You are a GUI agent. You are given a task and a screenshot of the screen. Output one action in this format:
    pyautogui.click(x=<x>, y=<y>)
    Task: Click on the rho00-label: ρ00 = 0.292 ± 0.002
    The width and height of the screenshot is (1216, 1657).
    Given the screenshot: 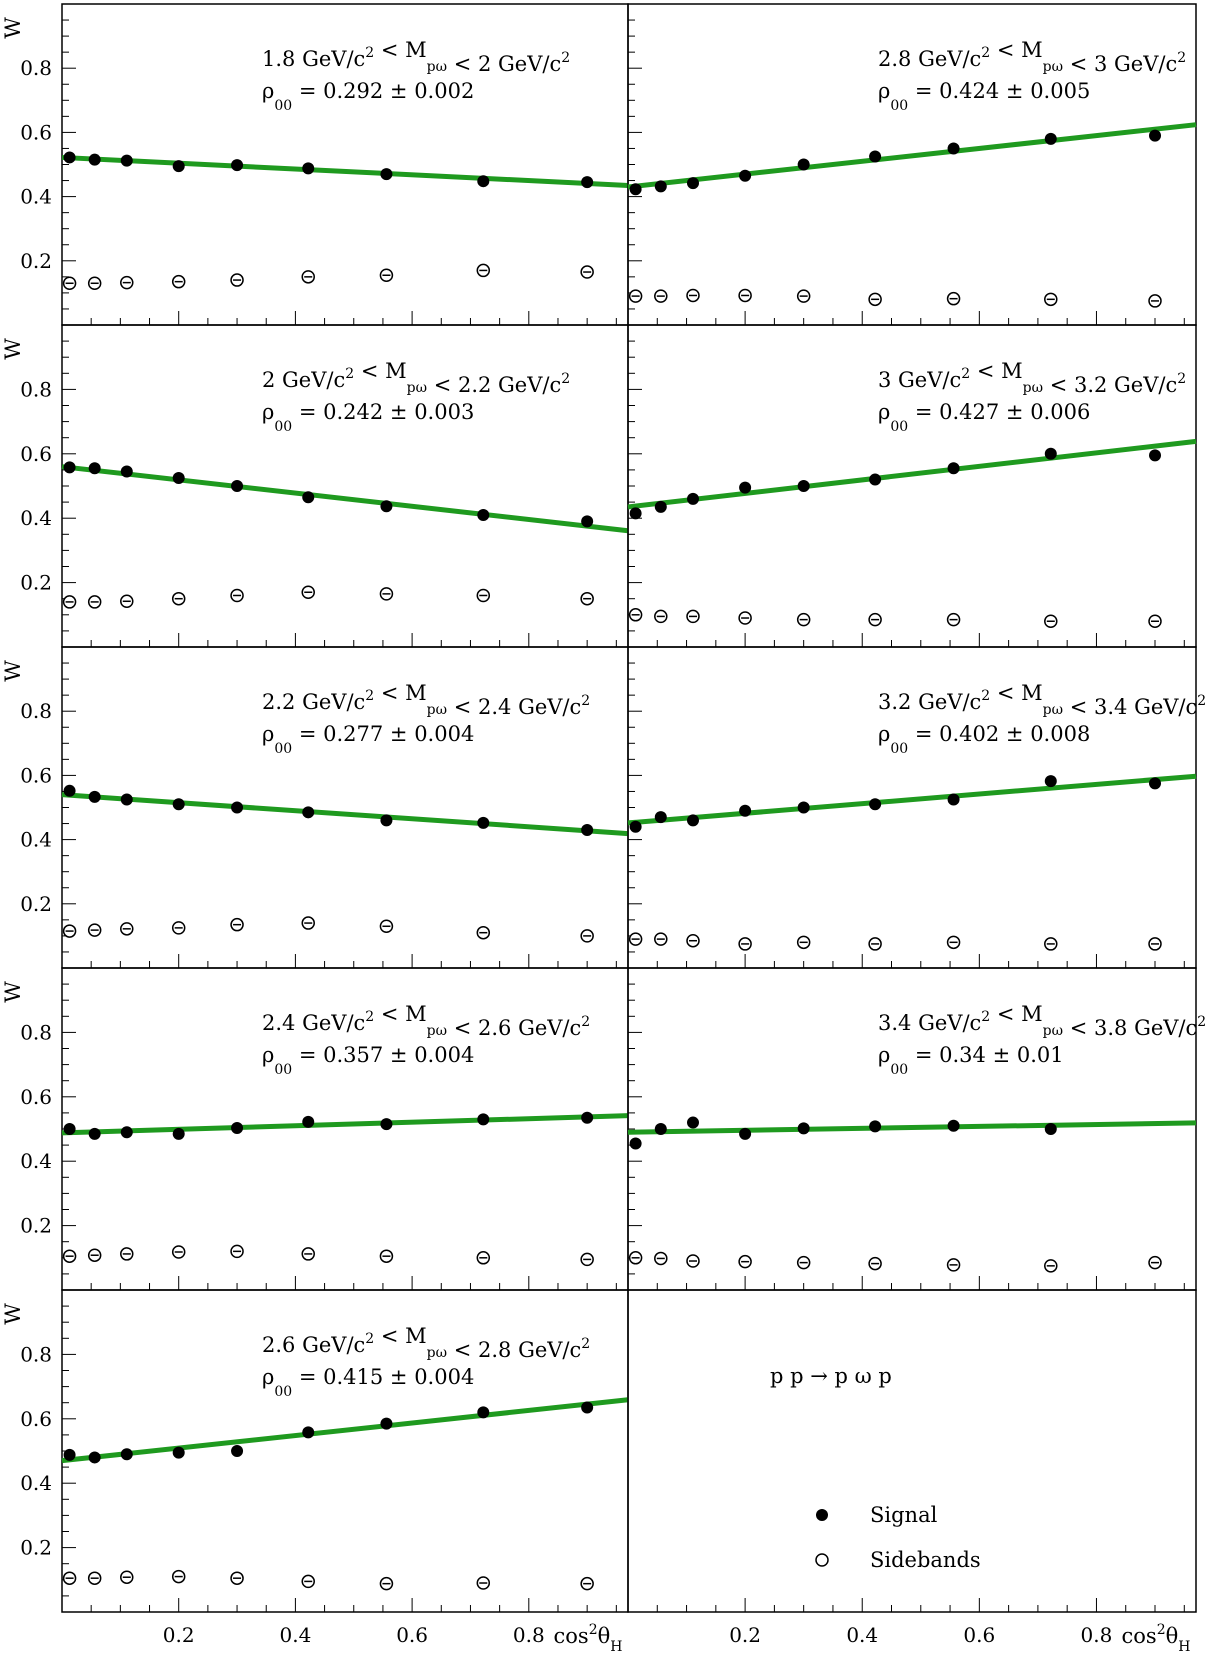 What is the action you would take?
    pyautogui.click(x=368, y=96)
    